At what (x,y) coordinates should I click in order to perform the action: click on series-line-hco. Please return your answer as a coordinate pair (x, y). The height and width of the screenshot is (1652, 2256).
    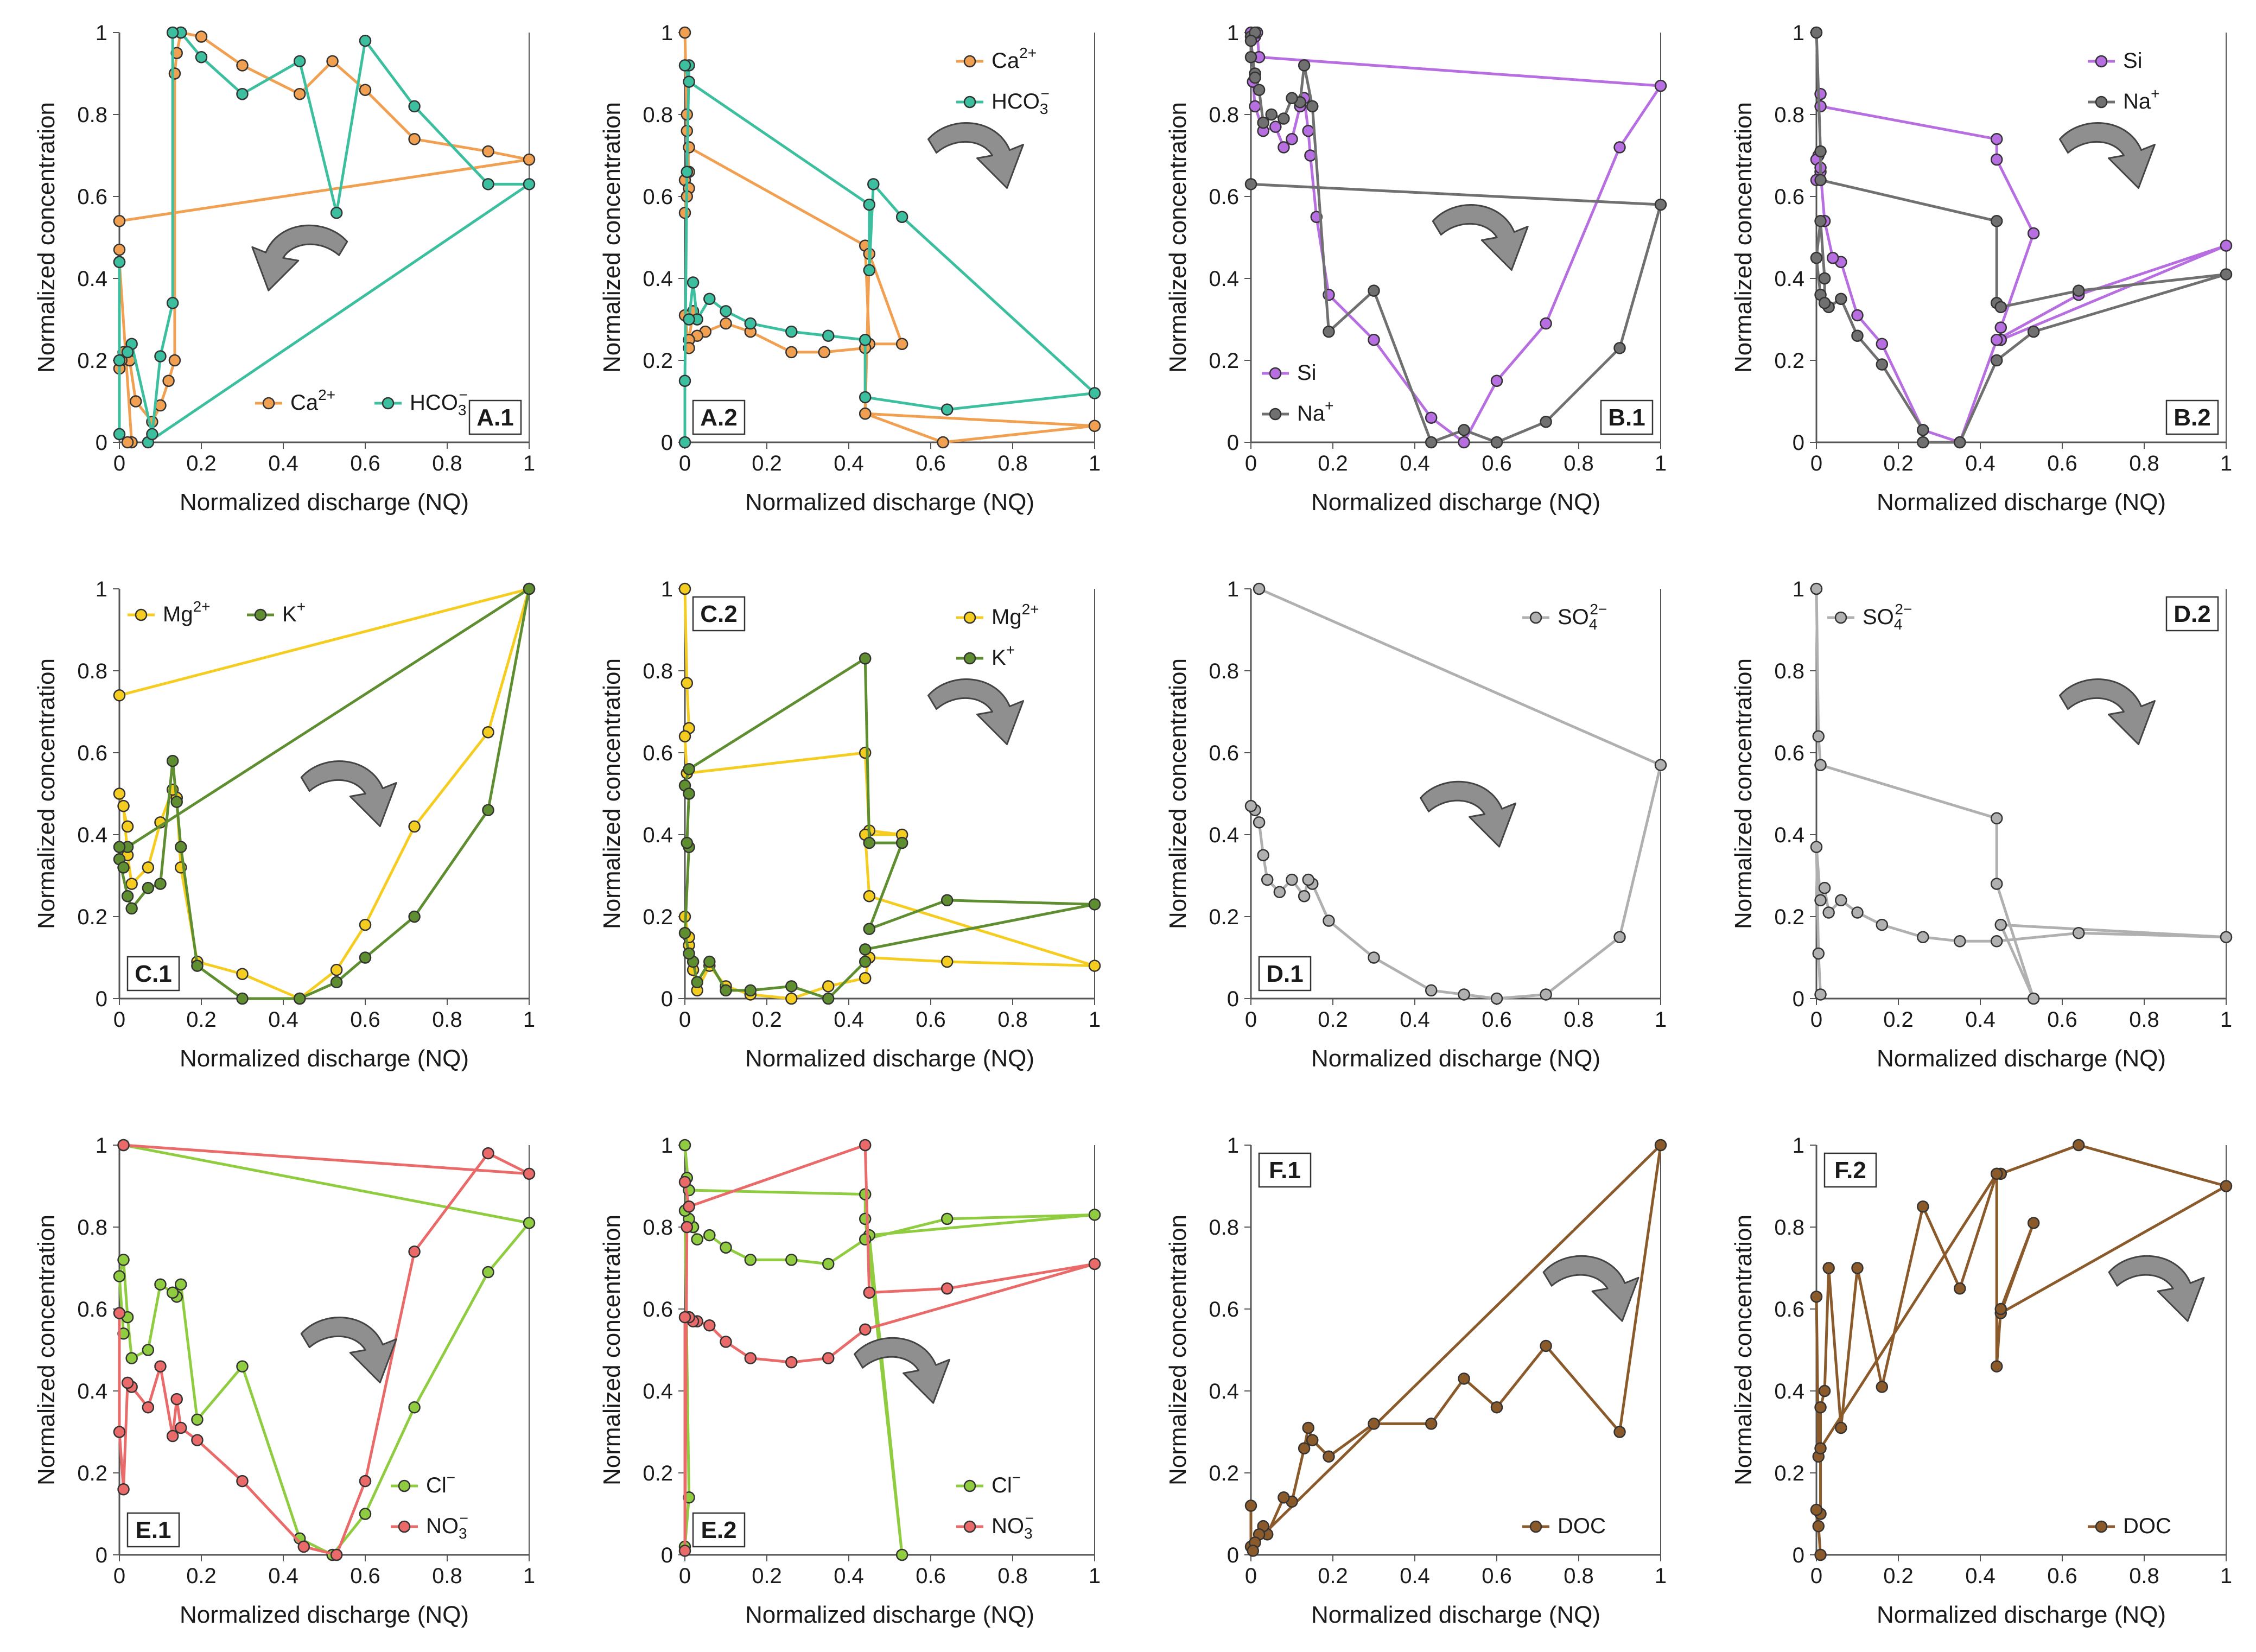
    Looking at the image, I should click on (889, 252).